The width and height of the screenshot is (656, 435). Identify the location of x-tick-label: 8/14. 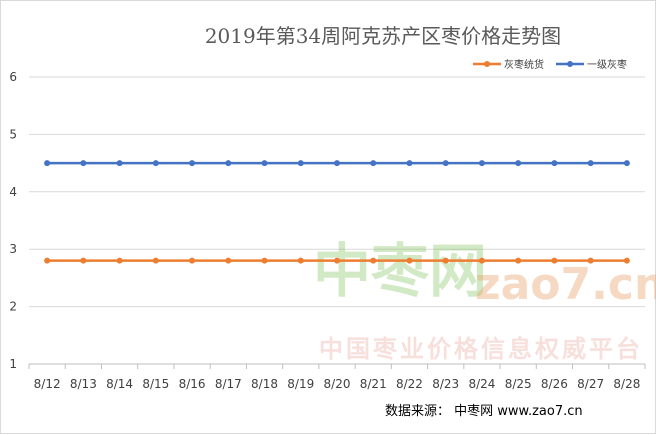
(119, 384).